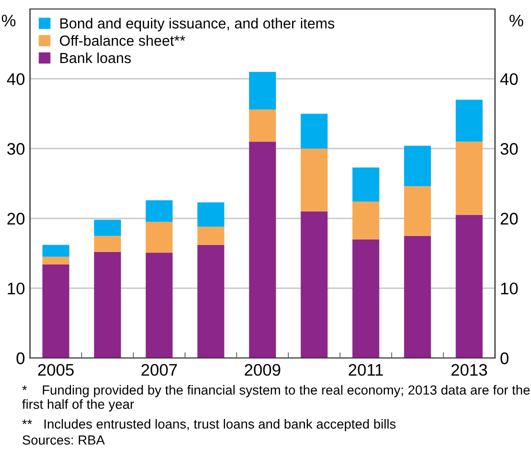  I want to click on x-tick-label: 2013, so click(469, 370).